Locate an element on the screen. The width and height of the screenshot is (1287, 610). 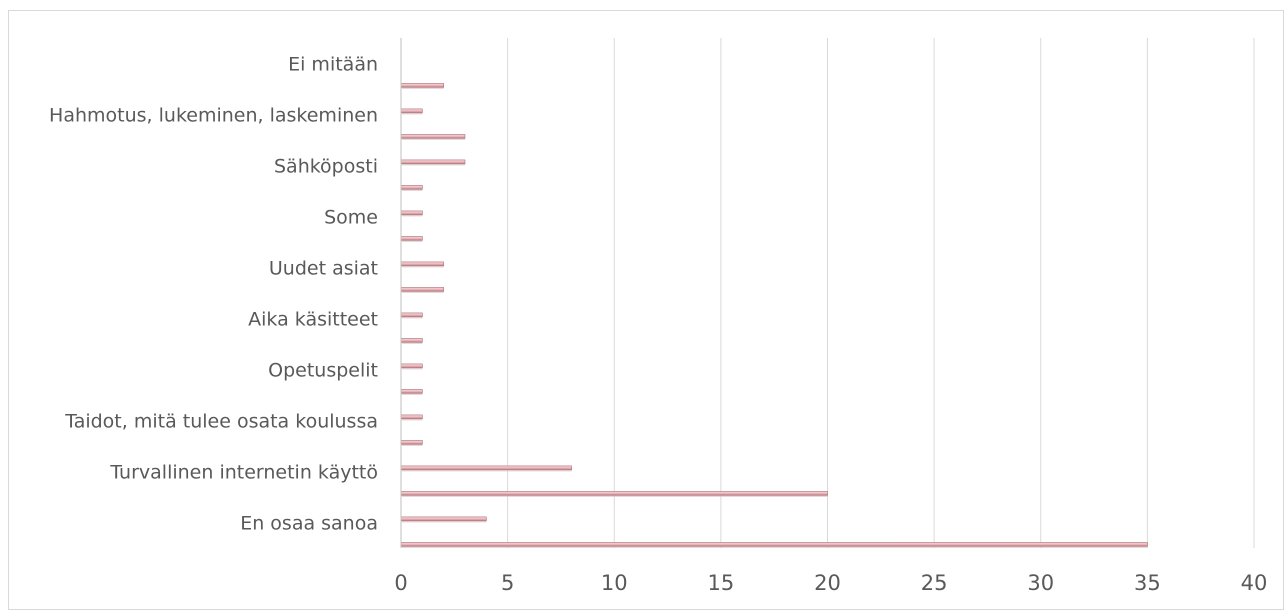
category-label: Opetuspelit is located at coordinates (323, 371).